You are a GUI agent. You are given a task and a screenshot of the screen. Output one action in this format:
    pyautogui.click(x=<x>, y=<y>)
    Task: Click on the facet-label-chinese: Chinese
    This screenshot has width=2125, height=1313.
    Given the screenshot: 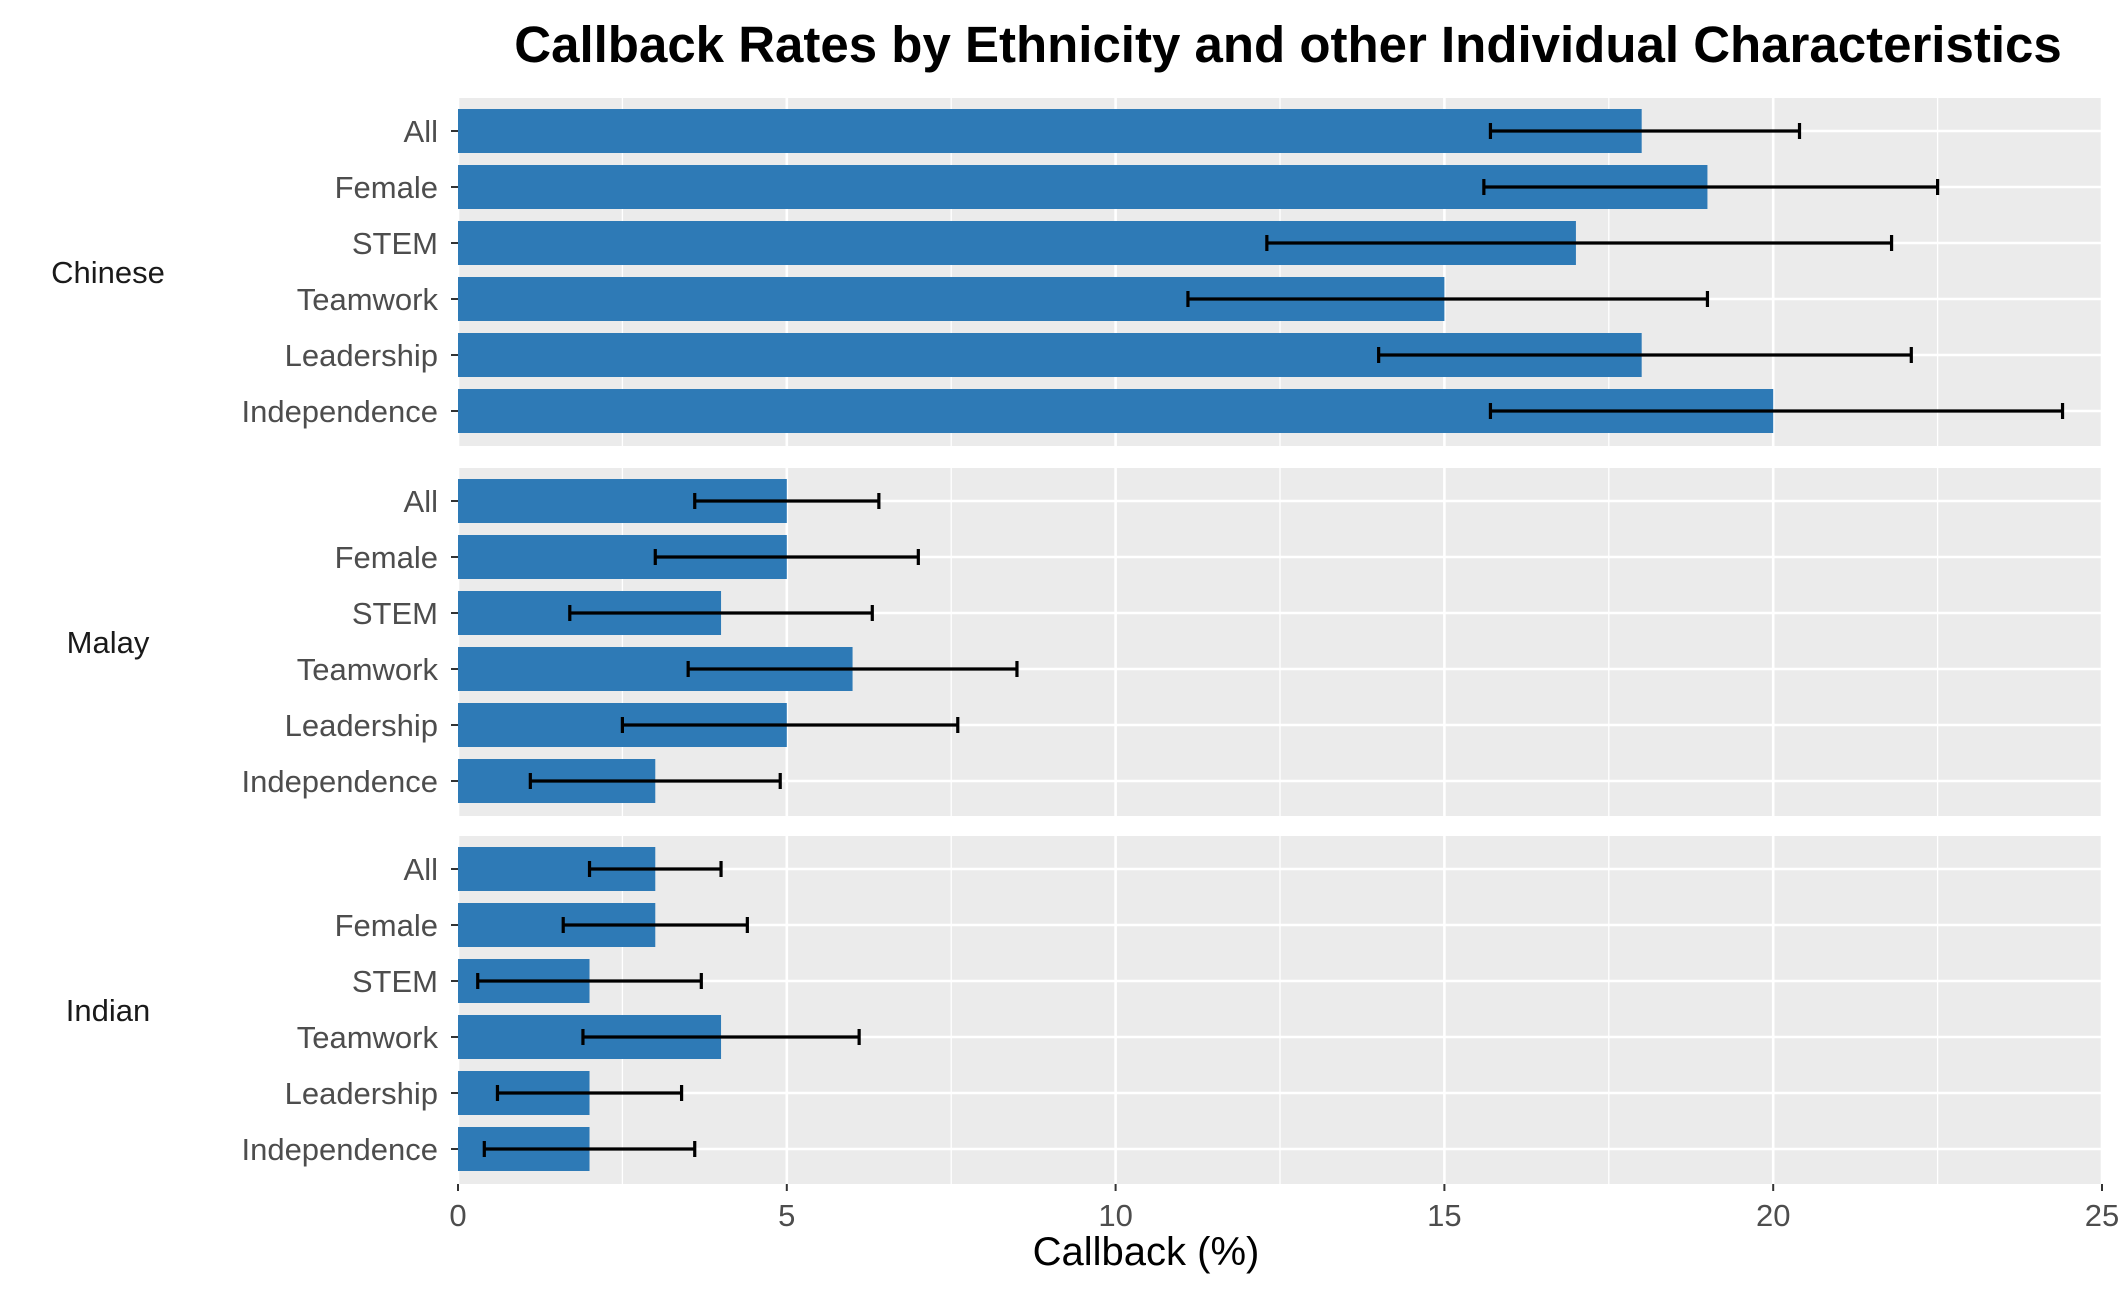 What is the action you would take?
    pyautogui.click(x=108, y=272)
    